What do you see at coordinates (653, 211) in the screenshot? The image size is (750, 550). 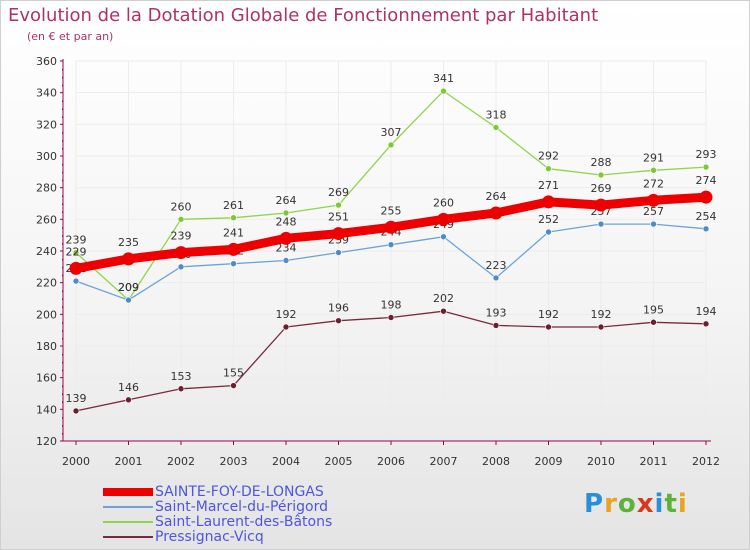 I see `data-label: 257` at bounding box center [653, 211].